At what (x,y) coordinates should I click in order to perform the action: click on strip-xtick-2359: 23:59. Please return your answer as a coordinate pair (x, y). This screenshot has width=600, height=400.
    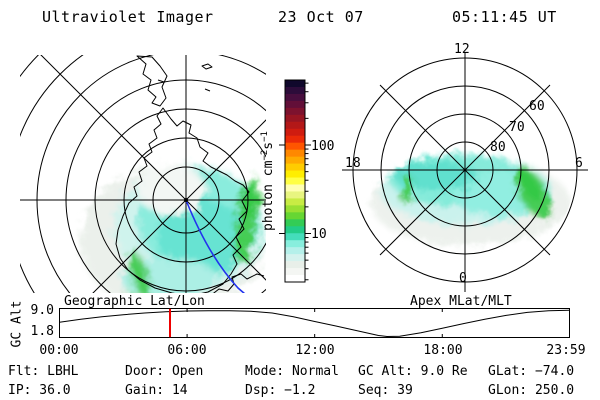
    Looking at the image, I should click on (566, 350).